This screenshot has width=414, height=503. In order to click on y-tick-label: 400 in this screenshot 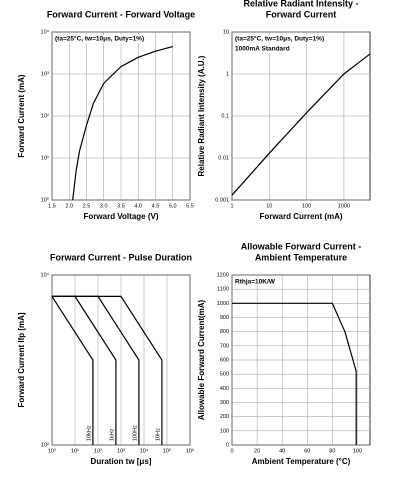, I will do `click(224, 389)`.